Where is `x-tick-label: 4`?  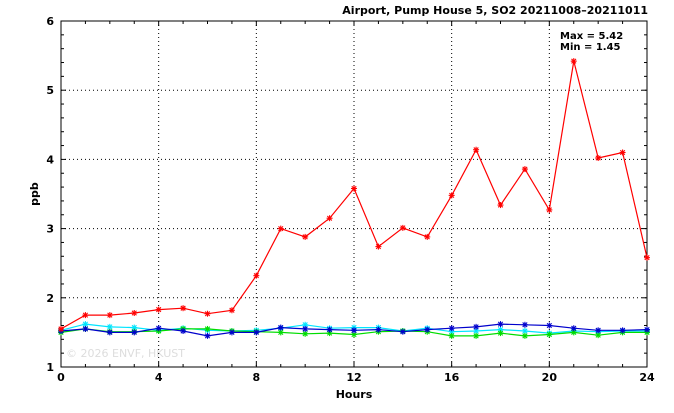
x-tick-label: 4 is located at coordinates (159, 377).